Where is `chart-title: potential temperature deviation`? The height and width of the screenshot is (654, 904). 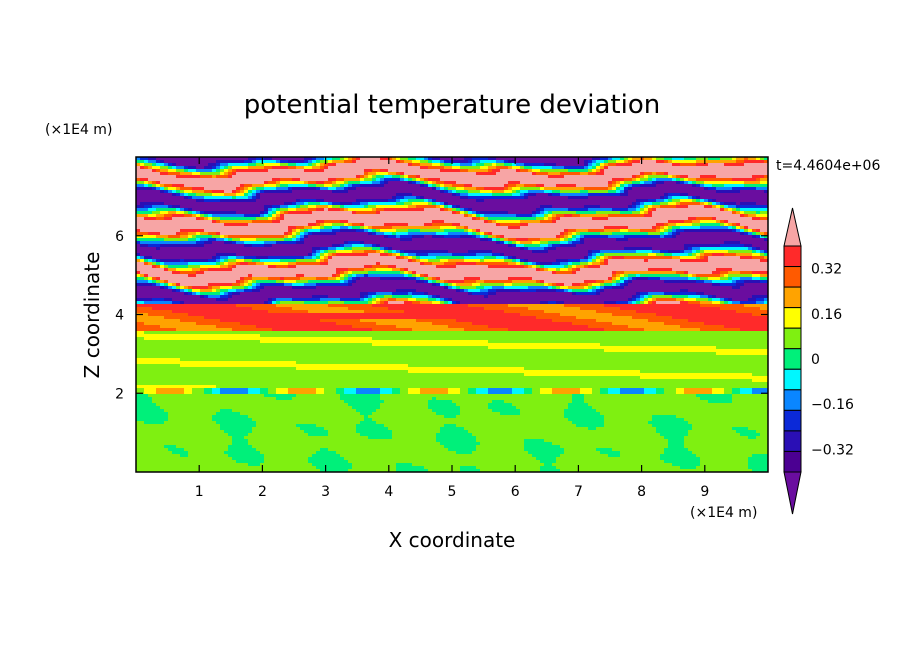
chart-title: potential temperature deviation is located at coordinates (452, 105).